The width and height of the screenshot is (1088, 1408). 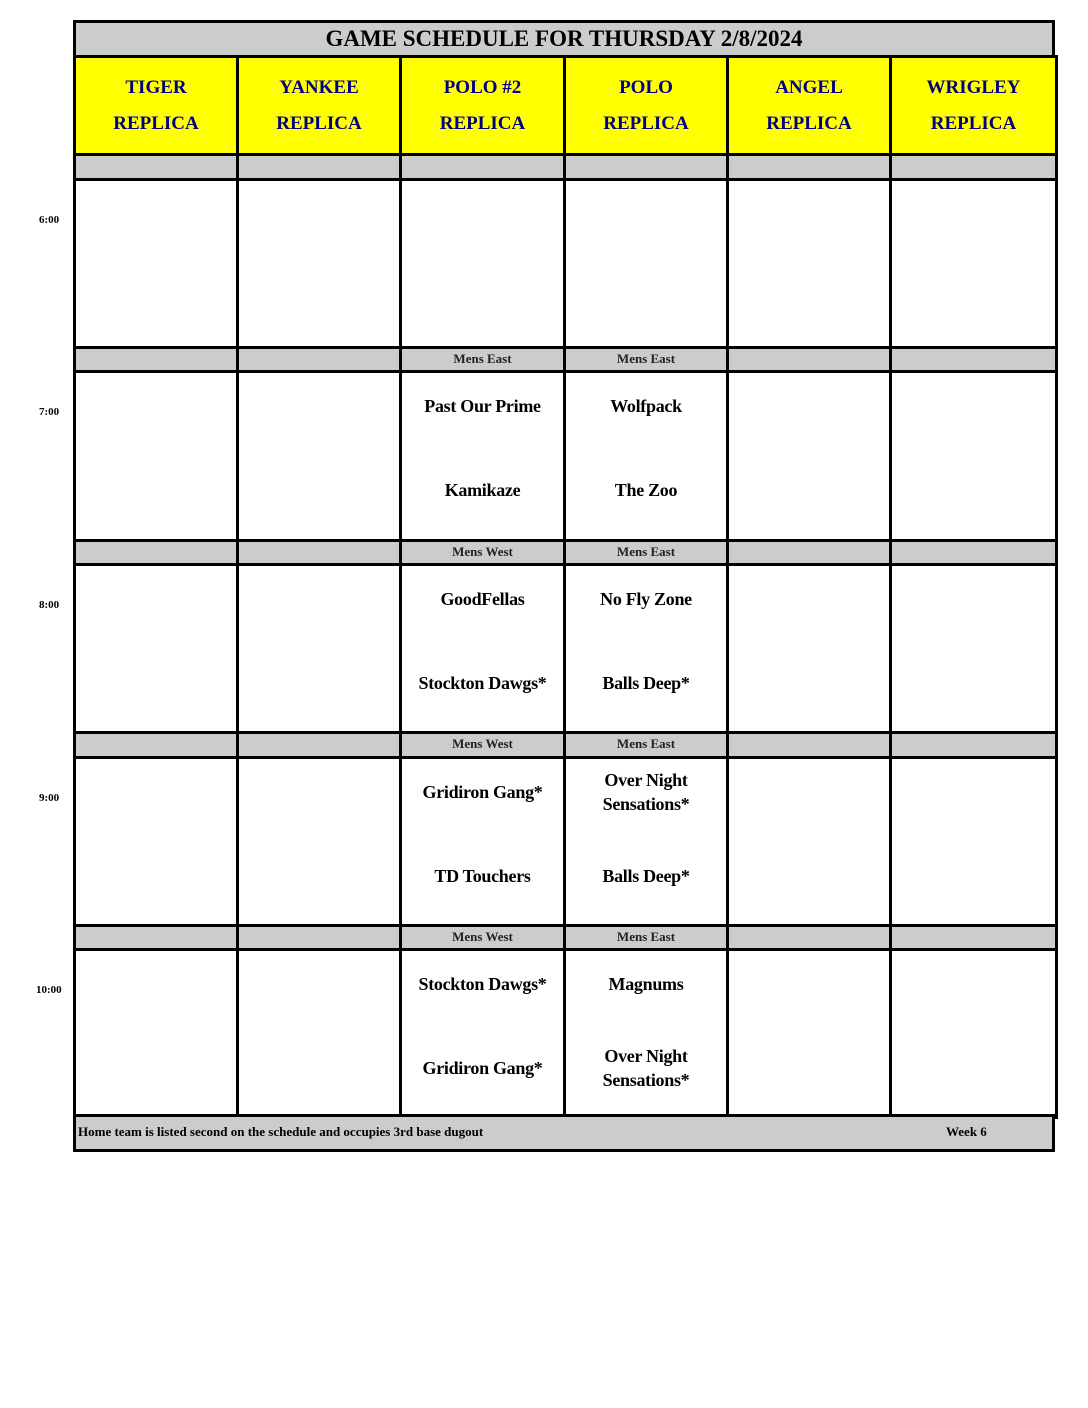 What do you see at coordinates (646, 87) in the screenshot?
I see `field-name: POLO` at bounding box center [646, 87].